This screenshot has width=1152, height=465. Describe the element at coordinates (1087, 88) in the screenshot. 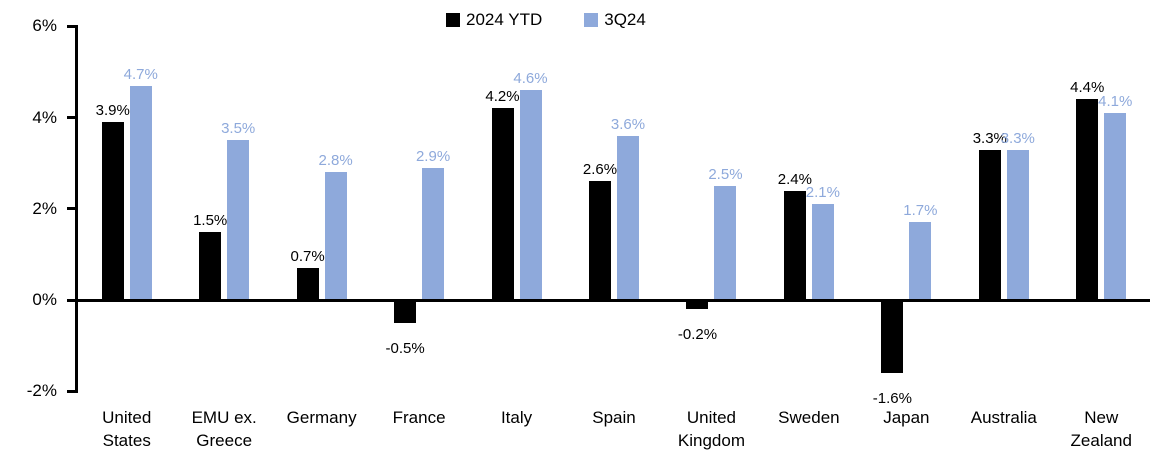

I see `bar-label-2024-ytd-new-zealand: 4.4%` at that location.